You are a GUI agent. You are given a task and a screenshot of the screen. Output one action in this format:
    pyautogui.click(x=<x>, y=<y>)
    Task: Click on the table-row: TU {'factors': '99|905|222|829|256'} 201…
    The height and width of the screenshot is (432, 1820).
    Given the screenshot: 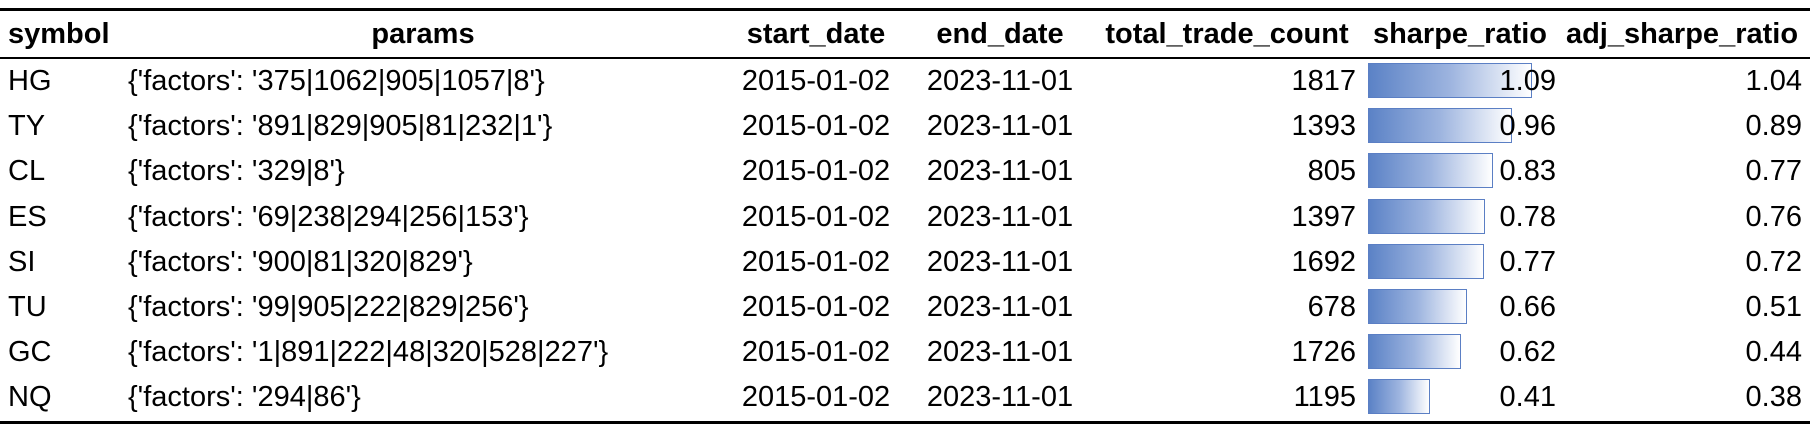 What is the action you would take?
    pyautogui.click(x=905, y=307)
    